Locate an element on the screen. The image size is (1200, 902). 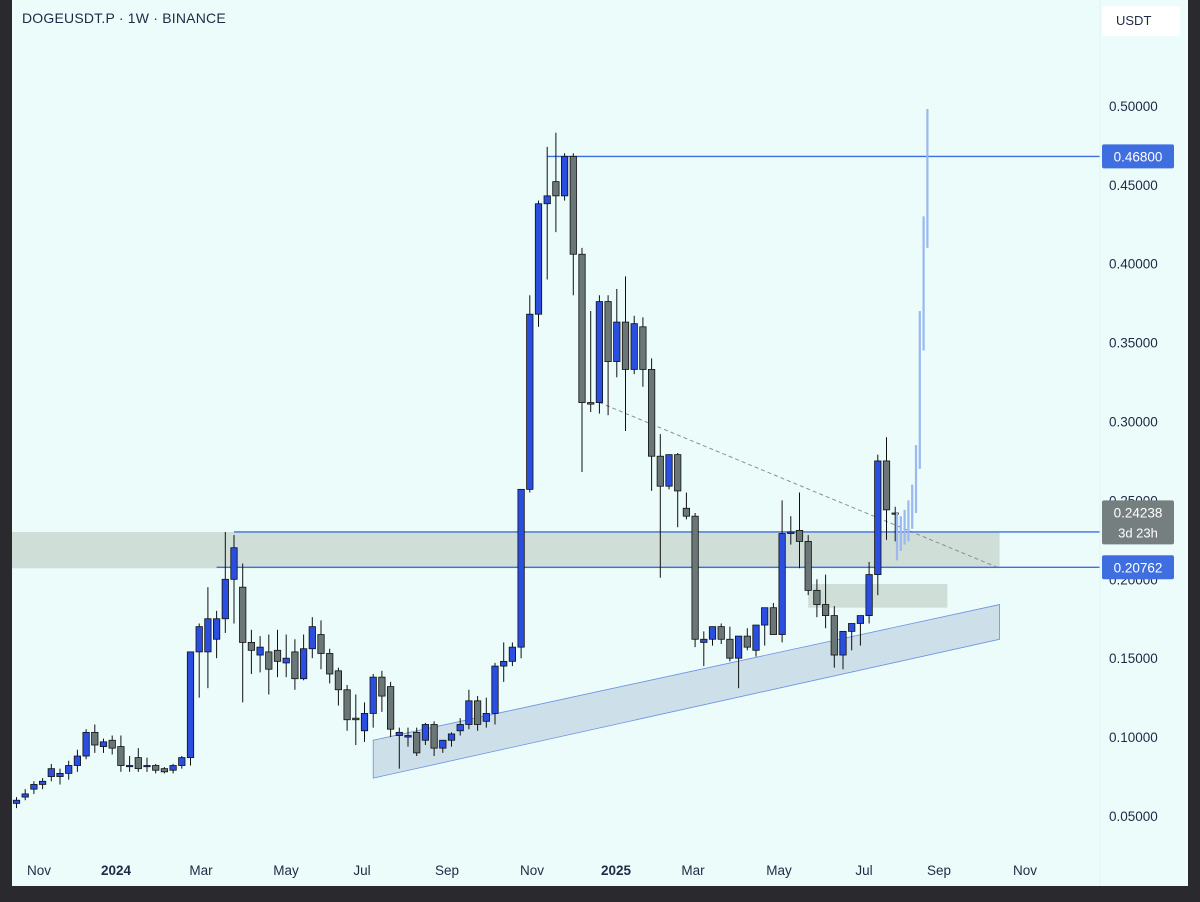
current-price-tag is located at coordinates (1138, 522).